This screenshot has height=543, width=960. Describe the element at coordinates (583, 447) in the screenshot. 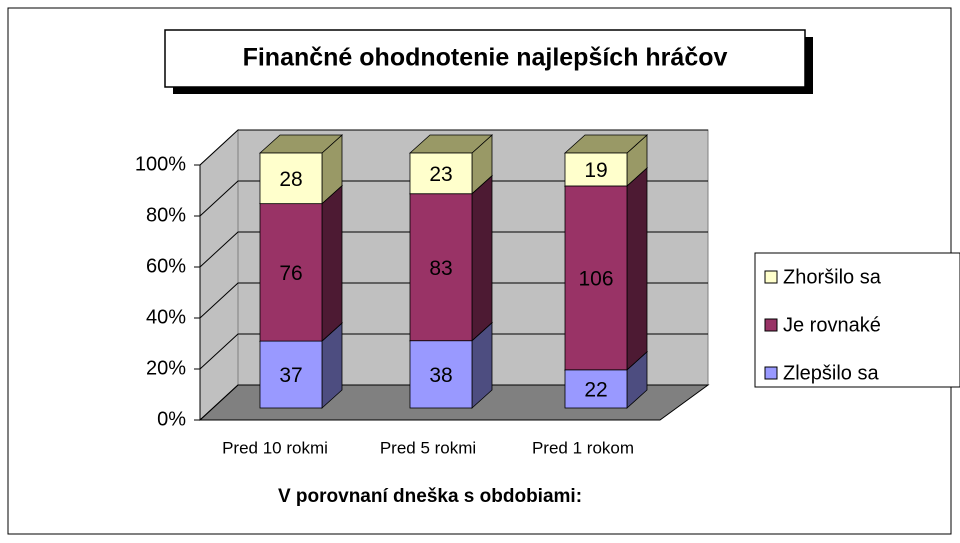

I see `x-tick-label: Pred 1 rokom` at that location.